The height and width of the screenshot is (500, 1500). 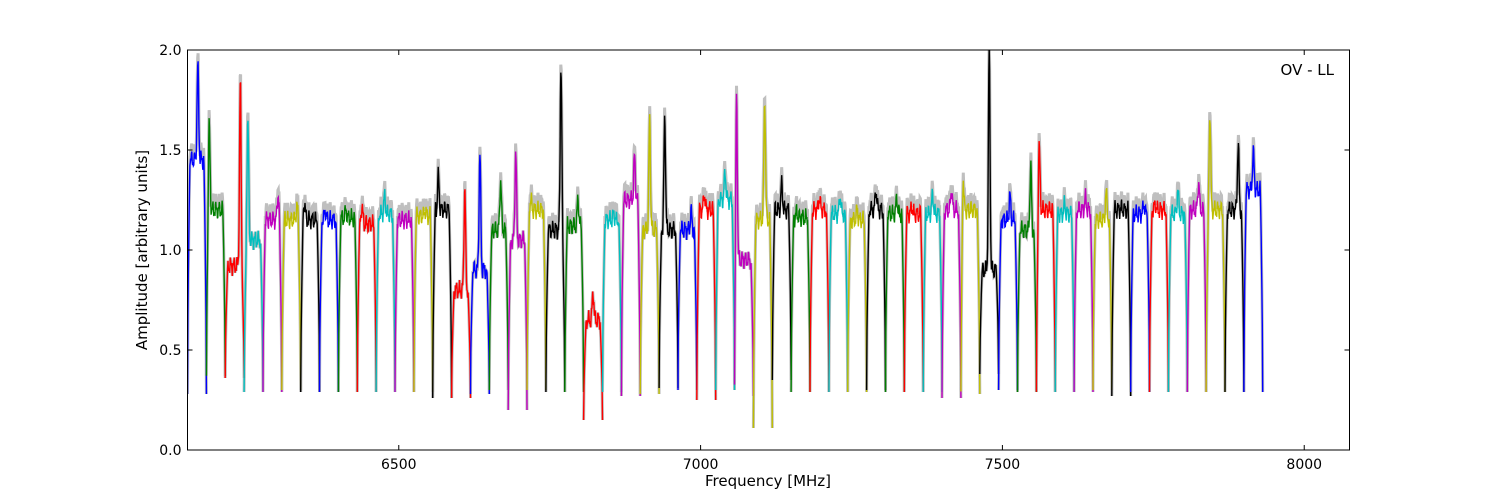 I want to click on y-tick-label: 1.0, so click(x=170, y=251).